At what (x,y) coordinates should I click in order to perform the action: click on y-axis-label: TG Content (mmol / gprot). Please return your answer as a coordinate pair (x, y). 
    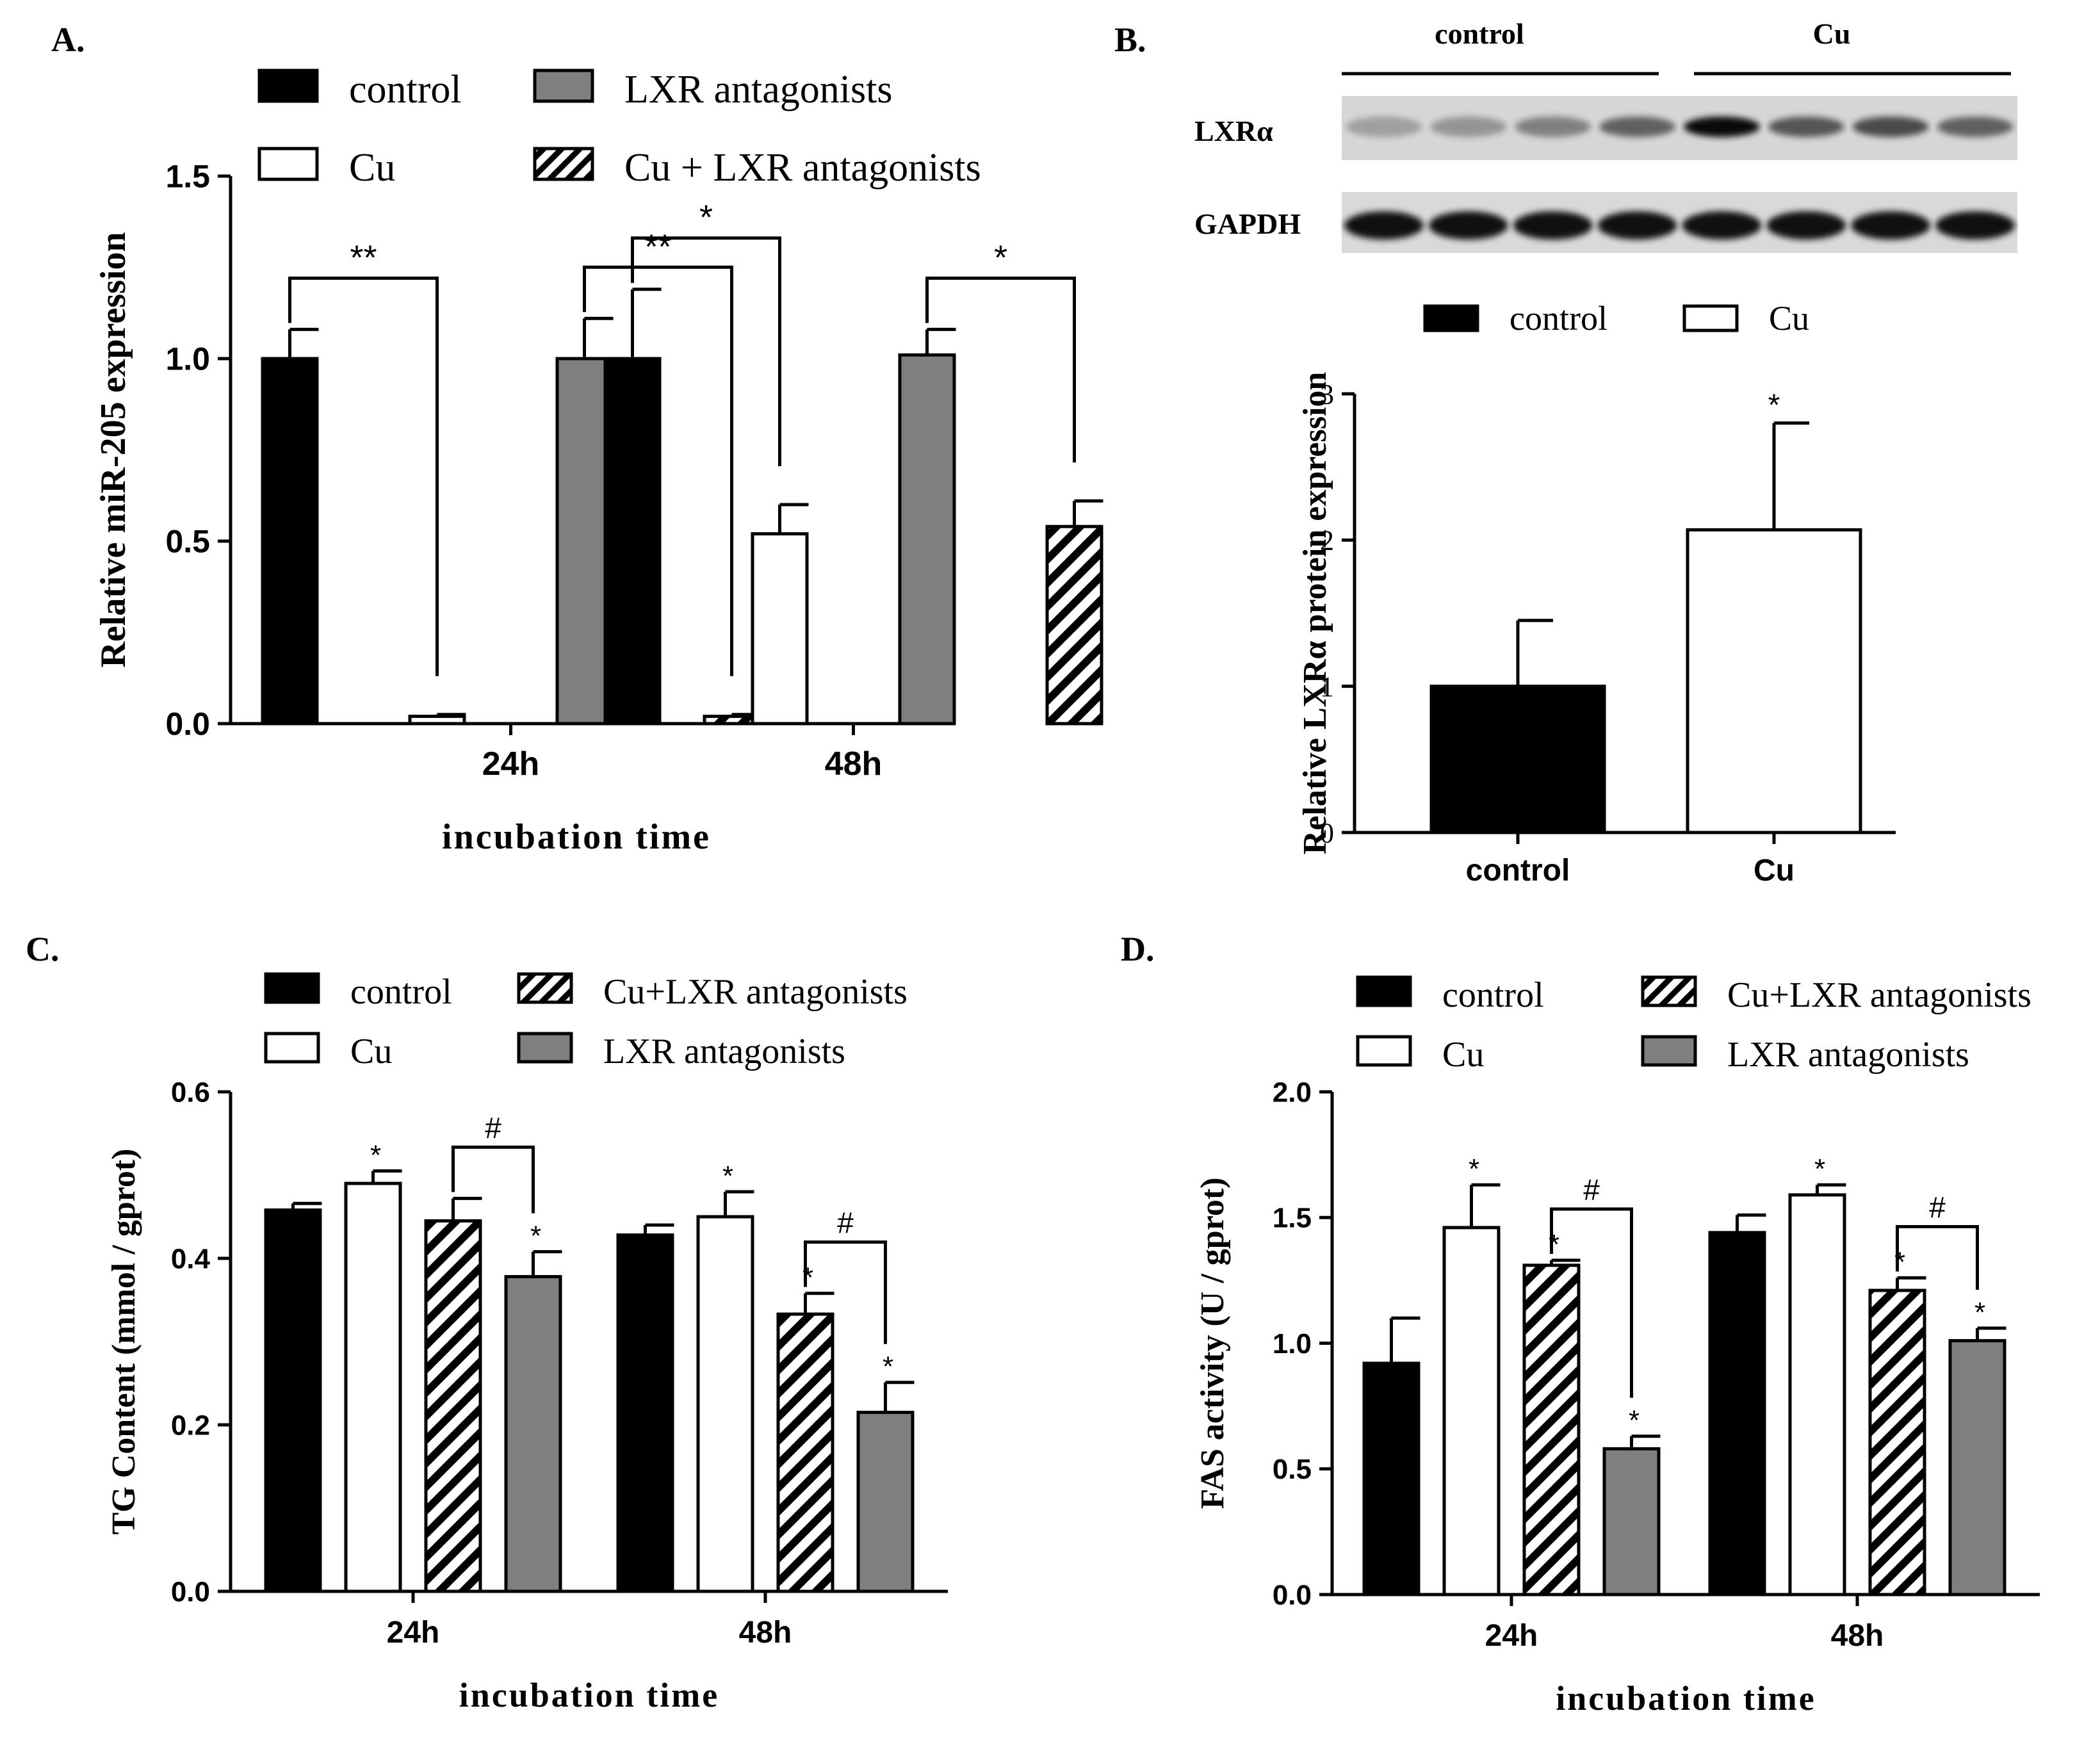
    Looking at the image, I should click on (124, 1342).